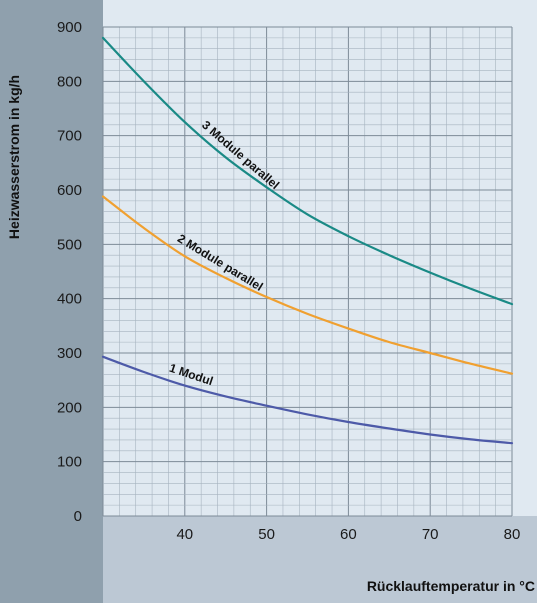 The width and height of the screenshot is (537, 603). What do you see at coordinates (266, 534) in the screenshot?
I see `x-tick-label: 50` at bounding box center [266, 534].